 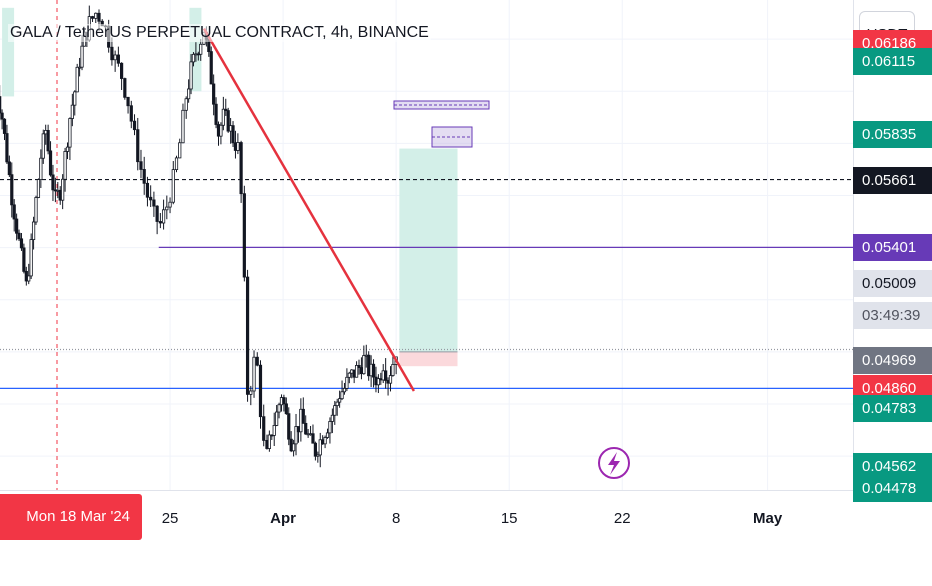 What do you see at coordinates (396, 518) in the screenshot?
I see `time-tick-label: 8` at bounding box center [396, 518].